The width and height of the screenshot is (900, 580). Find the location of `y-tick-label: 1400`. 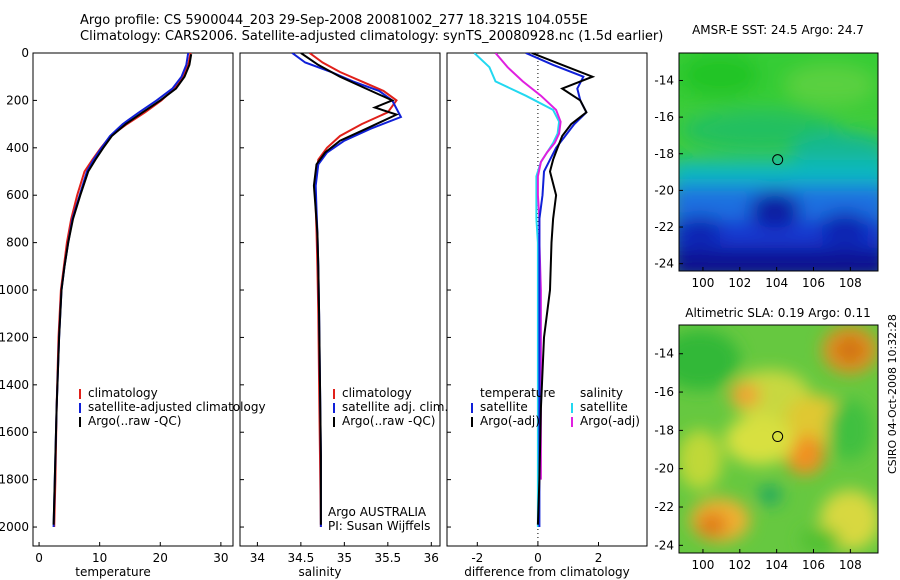

y-tick-label: 1400 is located at coordinates (14, 385).